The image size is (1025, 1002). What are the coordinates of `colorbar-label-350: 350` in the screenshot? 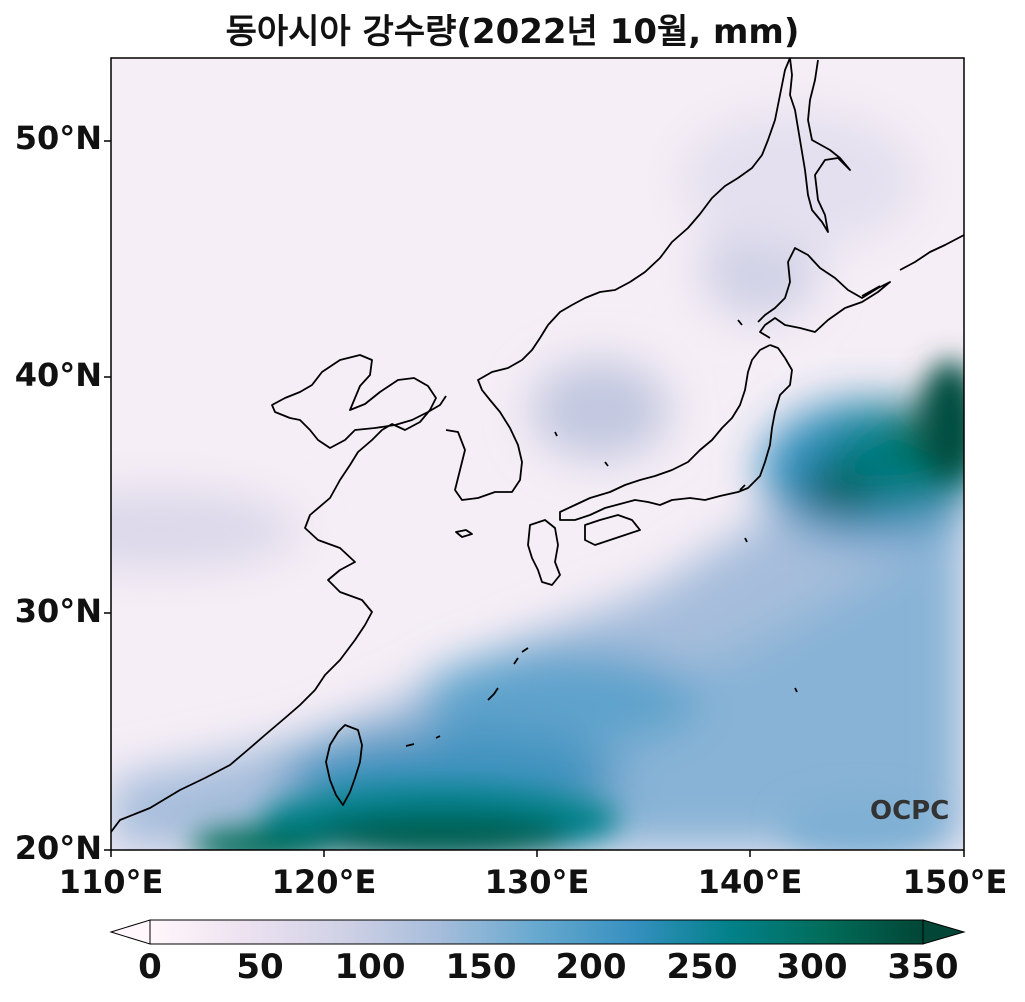 It's located at (923, 967).